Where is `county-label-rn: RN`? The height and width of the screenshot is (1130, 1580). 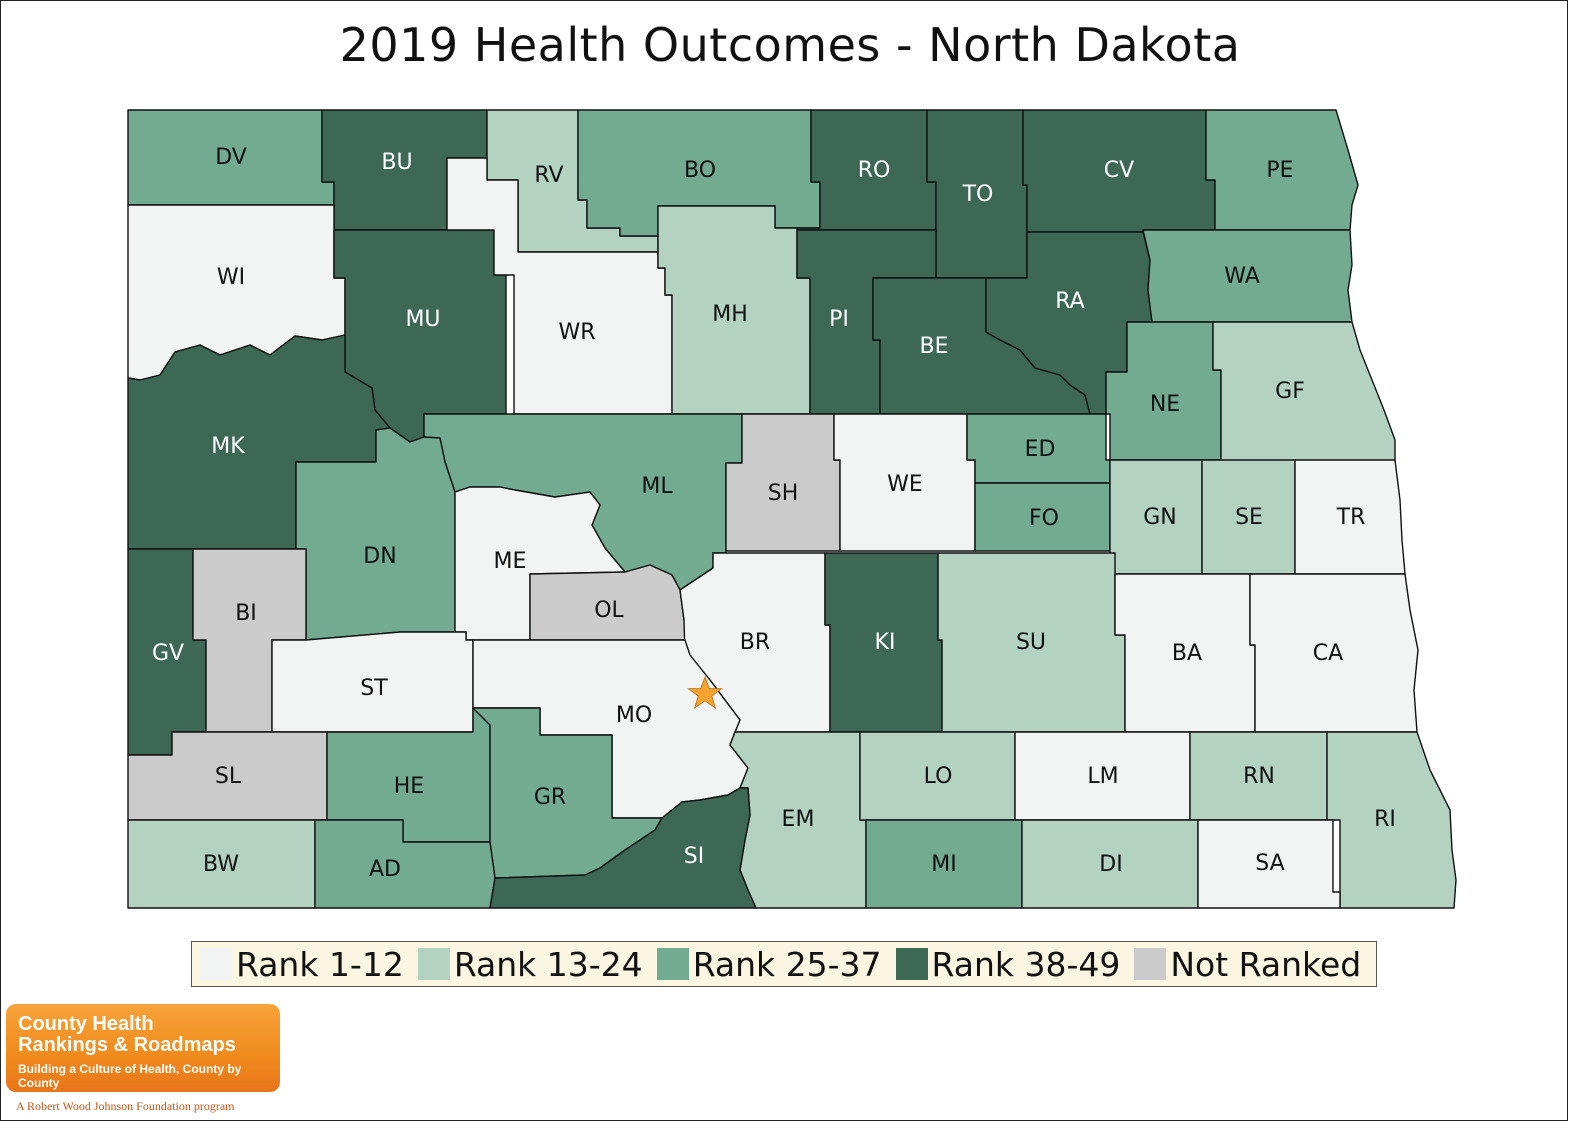 county-label-rn: RN is located at coordinates (1259, 776).